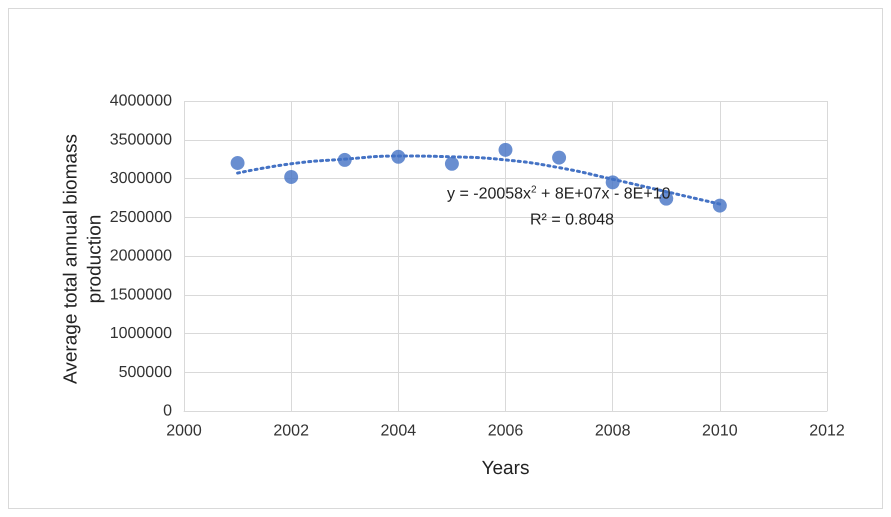 The height and width of the screenshot is (517, 891). I want to click on x-tick-label: 2002, so click(291, 431).